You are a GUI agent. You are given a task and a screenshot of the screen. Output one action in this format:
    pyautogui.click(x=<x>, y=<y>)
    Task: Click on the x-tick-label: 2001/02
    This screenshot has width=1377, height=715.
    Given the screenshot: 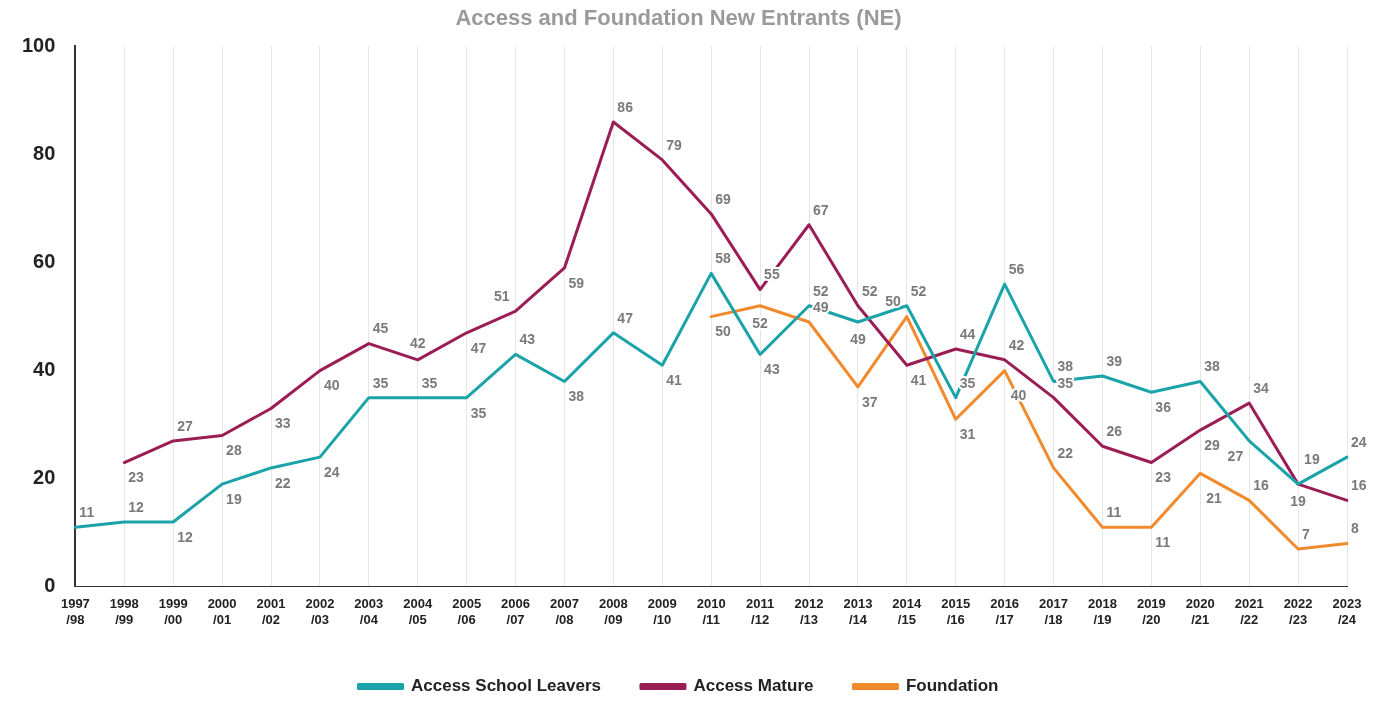 What is the action you would take?
    pyautogui.click(x=271, y=611)
    